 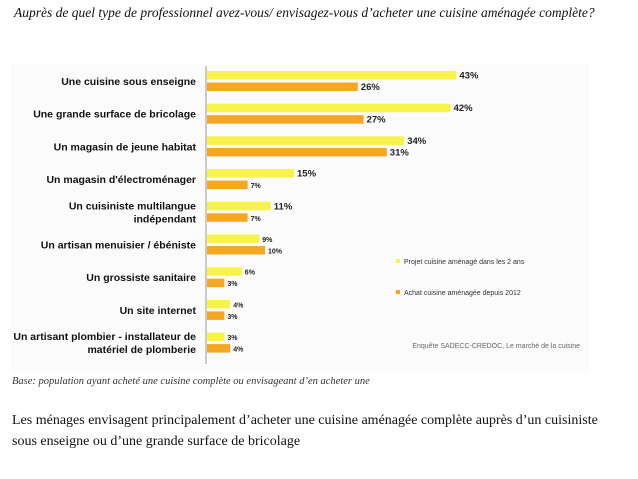 I want to click on category-label-line: indépendant, so click(x=165, y=219).